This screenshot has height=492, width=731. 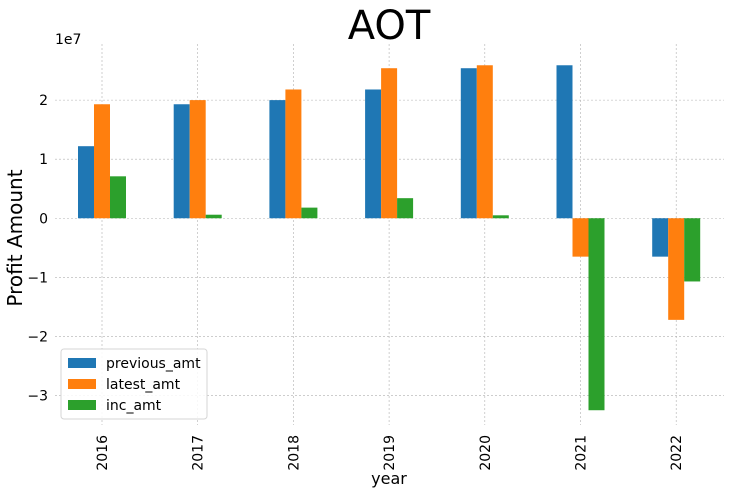 I want to click on x-tick-label: 2022, so click(x=677, y=453).